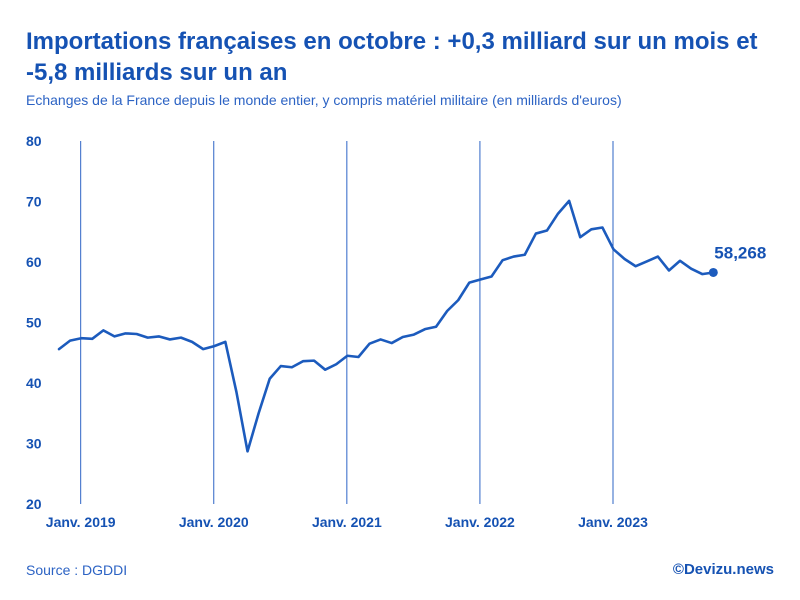 The image size is (800, 600). I want to click on y-tick-label: 70, so click(34, 202).